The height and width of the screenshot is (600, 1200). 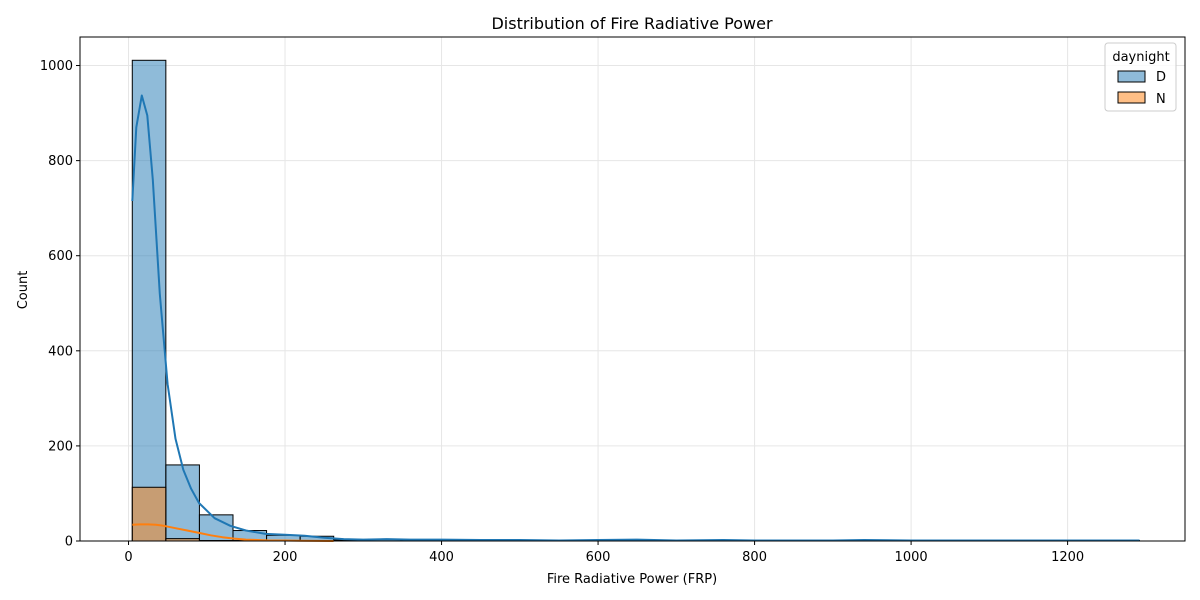 What do you see at coordinates (285, 557) in the screenshot?
I see `x-tick-label: 200` at bounding box center [285, 557].